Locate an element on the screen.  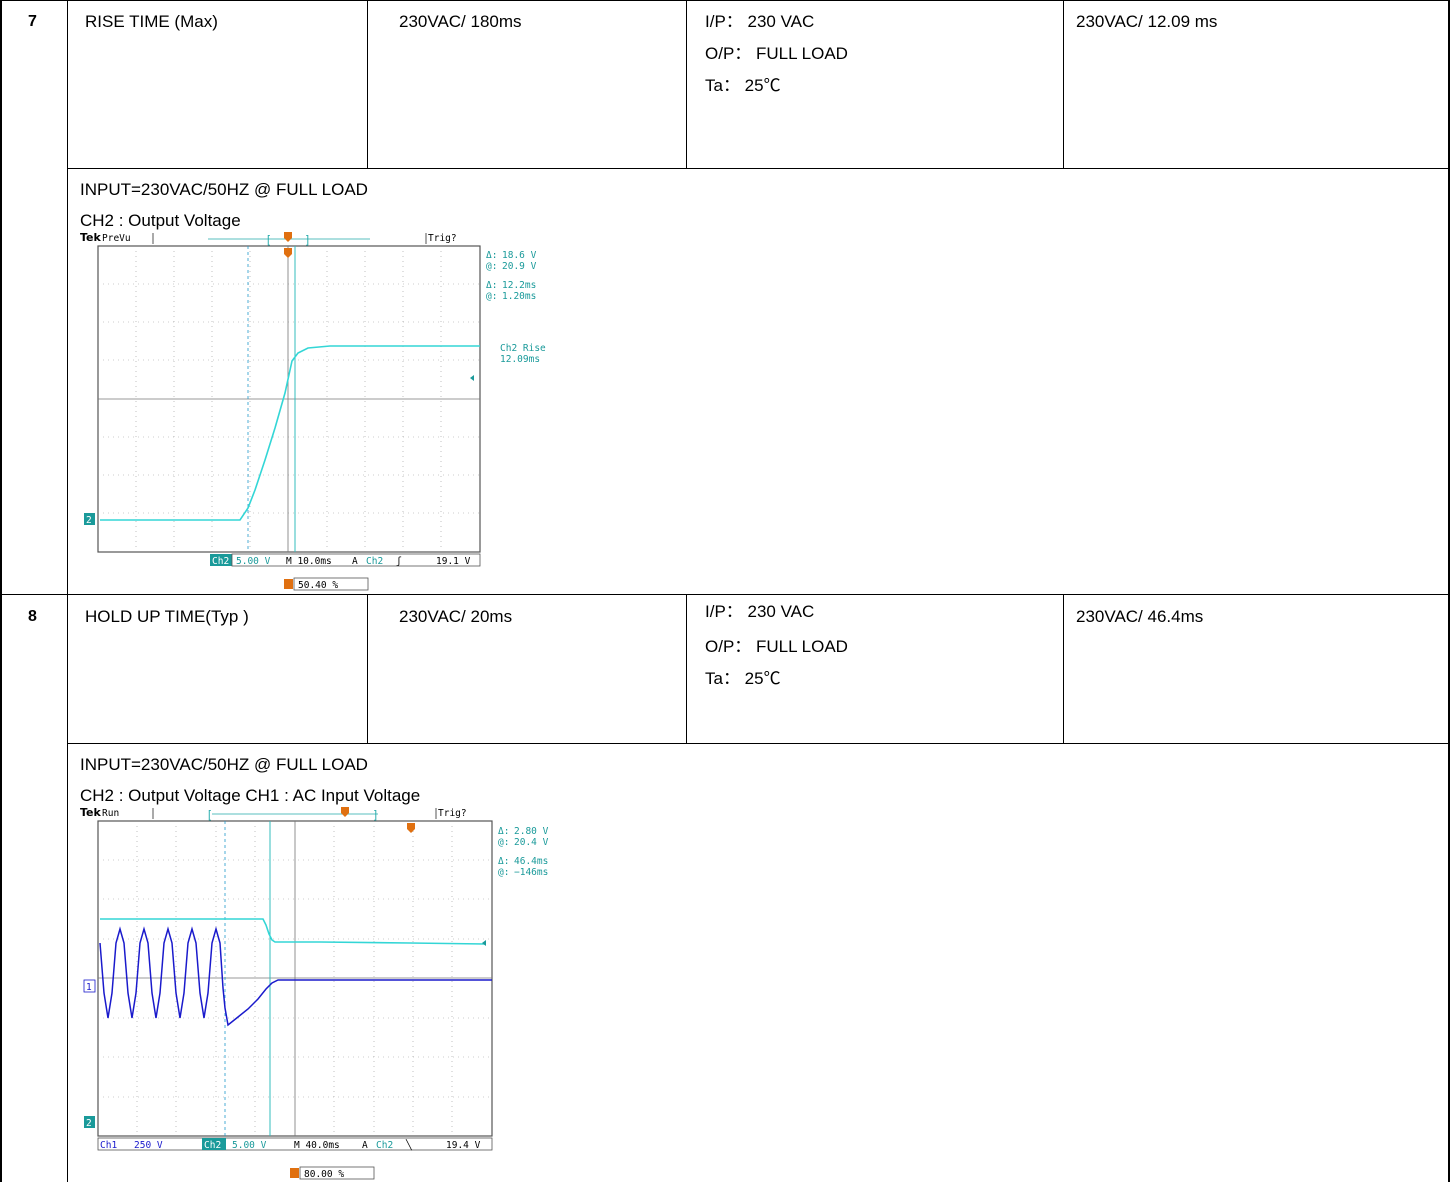
readout-at-t: −146ms is located at coordinates (531, 872).